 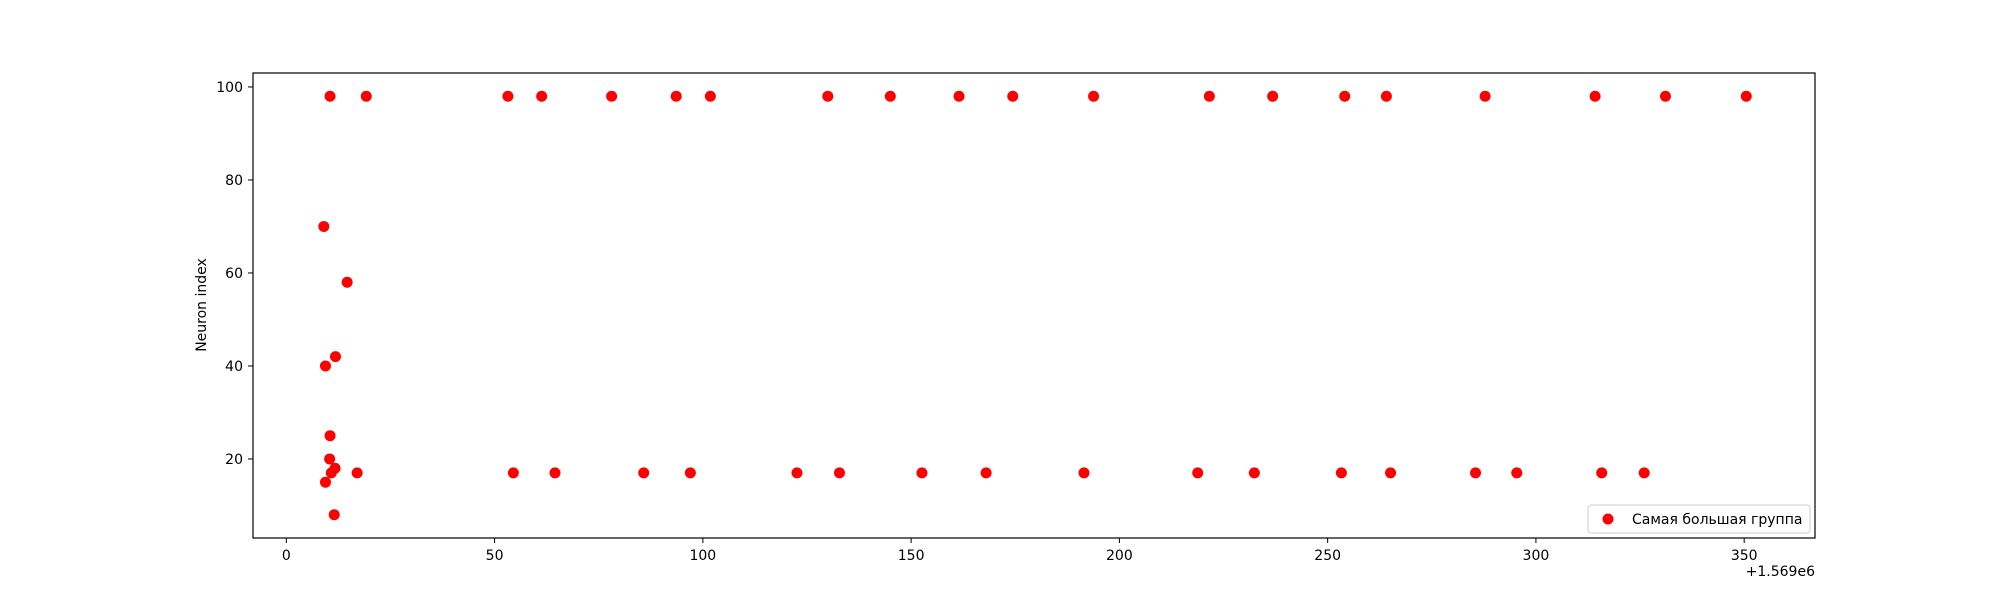 What do you see at coordinates (234, 460) in the screenshot?
I see `y-tick-label: 20` at bounding box center [234, 460].